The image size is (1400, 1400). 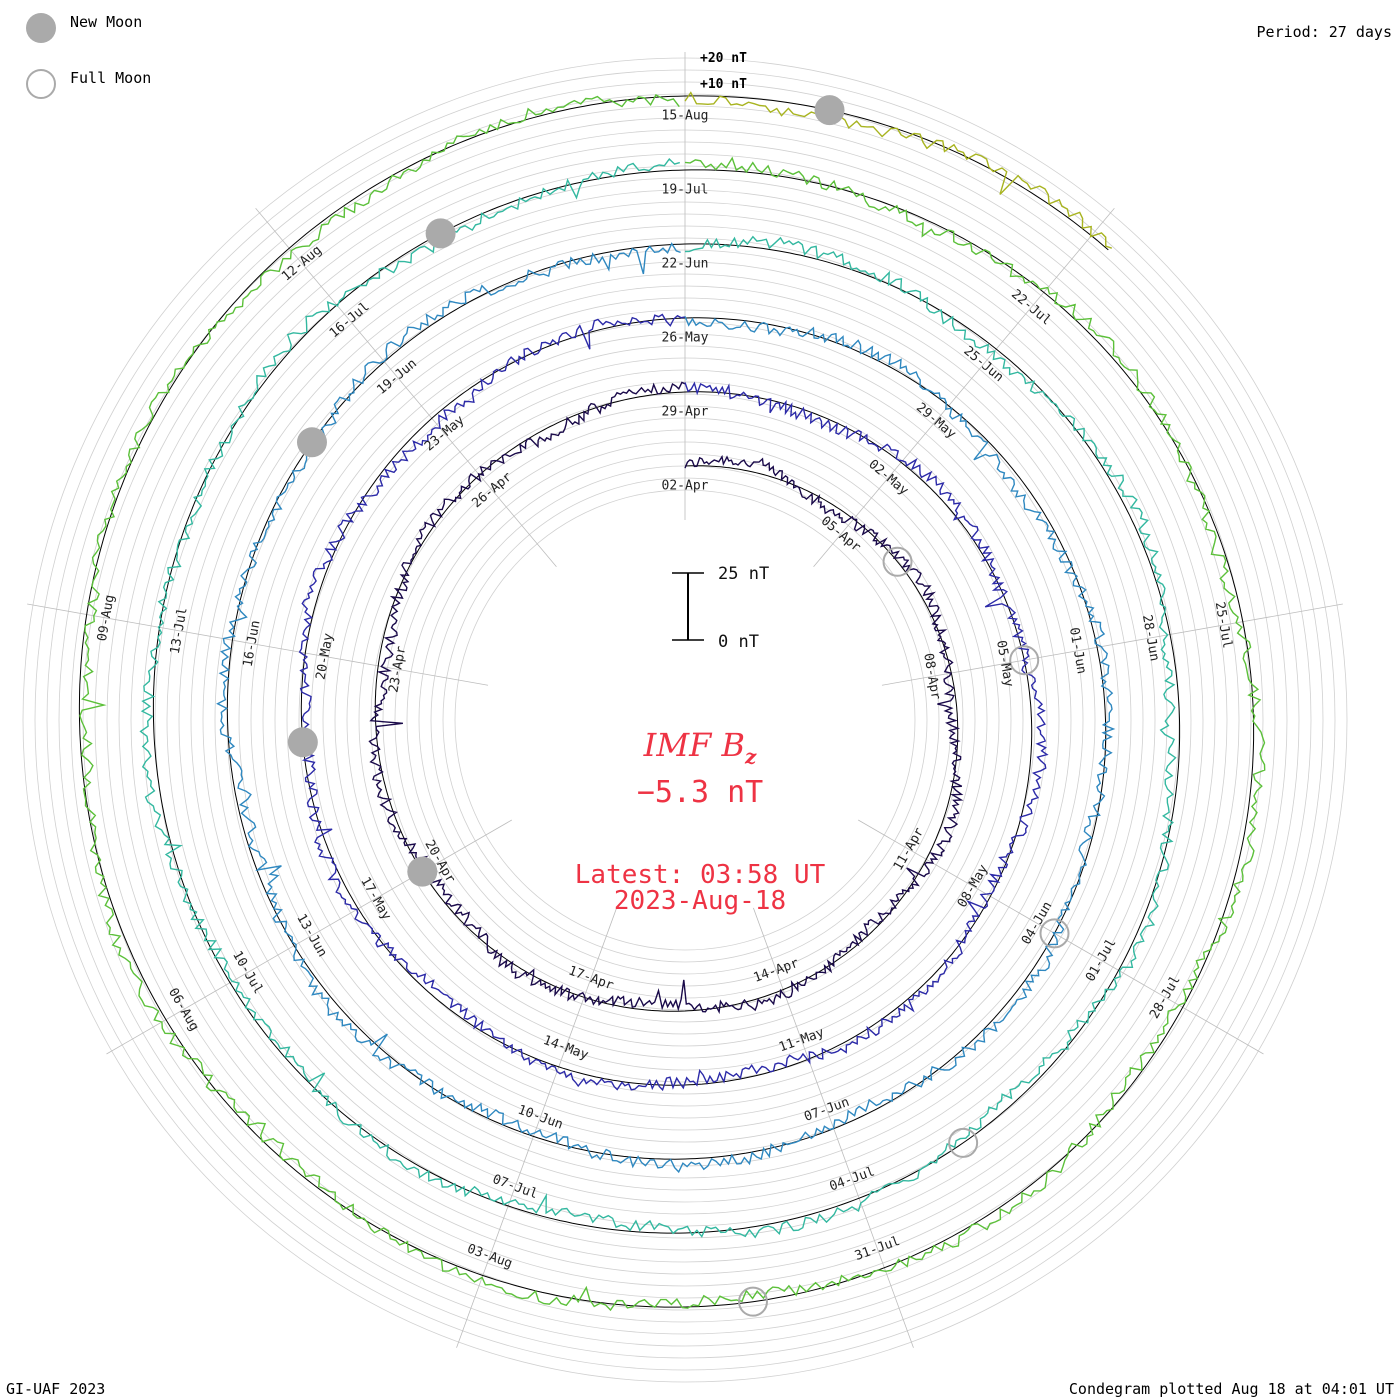 What do you see at coordinates (685, 116) in the screenshot?
I see `date-tick-label: 15-Aug` at bounding box center [685, 116].